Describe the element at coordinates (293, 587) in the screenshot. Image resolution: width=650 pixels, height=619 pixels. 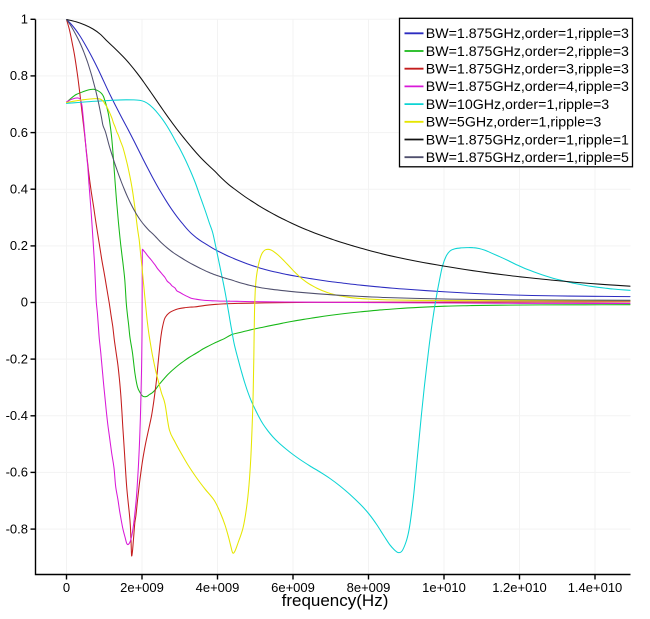
I see `svg-text: 6e+009` at that location.